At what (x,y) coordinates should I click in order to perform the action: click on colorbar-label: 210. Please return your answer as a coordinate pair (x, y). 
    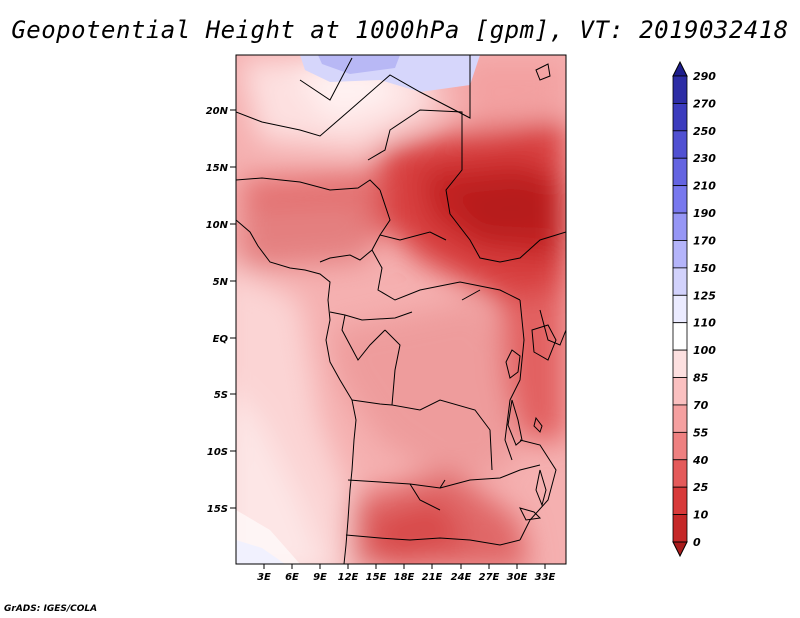
    Looking at the image, I should click on (704, 186).